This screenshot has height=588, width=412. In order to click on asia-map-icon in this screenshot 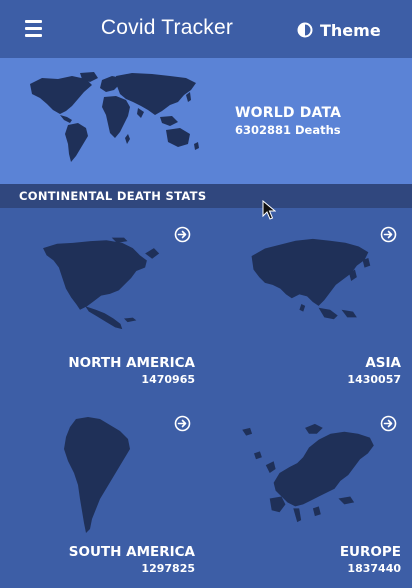, I will do `click(311, 279)`.